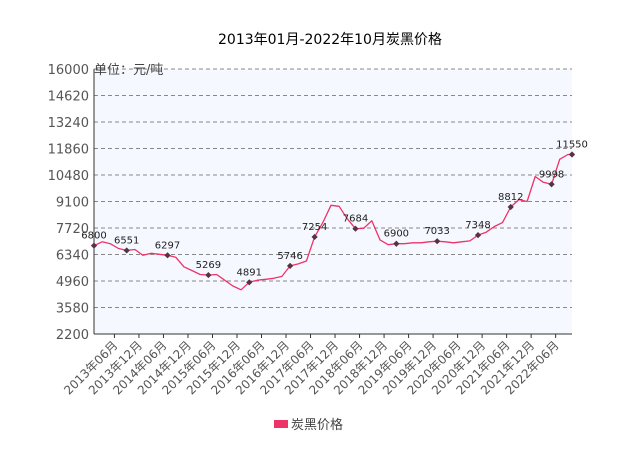  Describe the element at coordinates (68, 70) in the screenshot. I see `y-tick-label: 16000` at that location.